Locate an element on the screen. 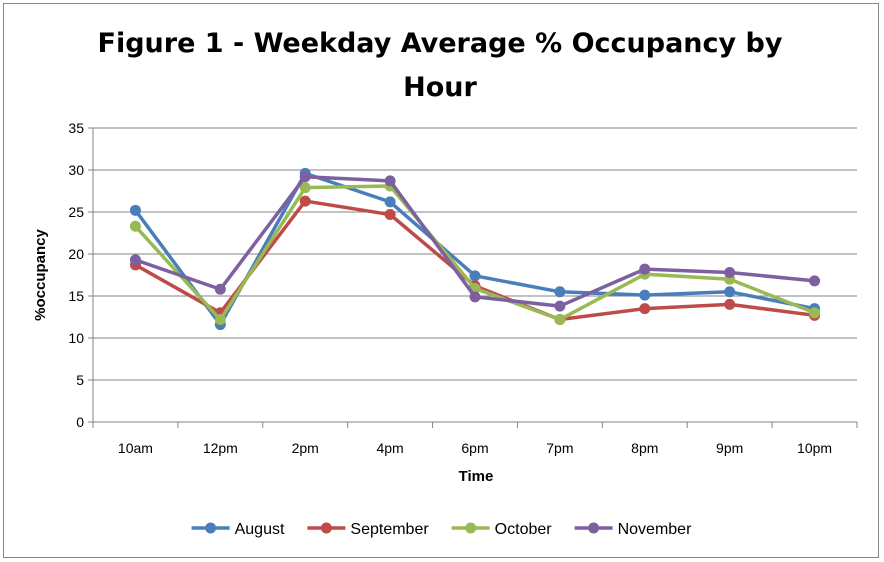 This screenshot has height=562, width=884. x-tick-label: 2pm is located at coordinates (305, 448).